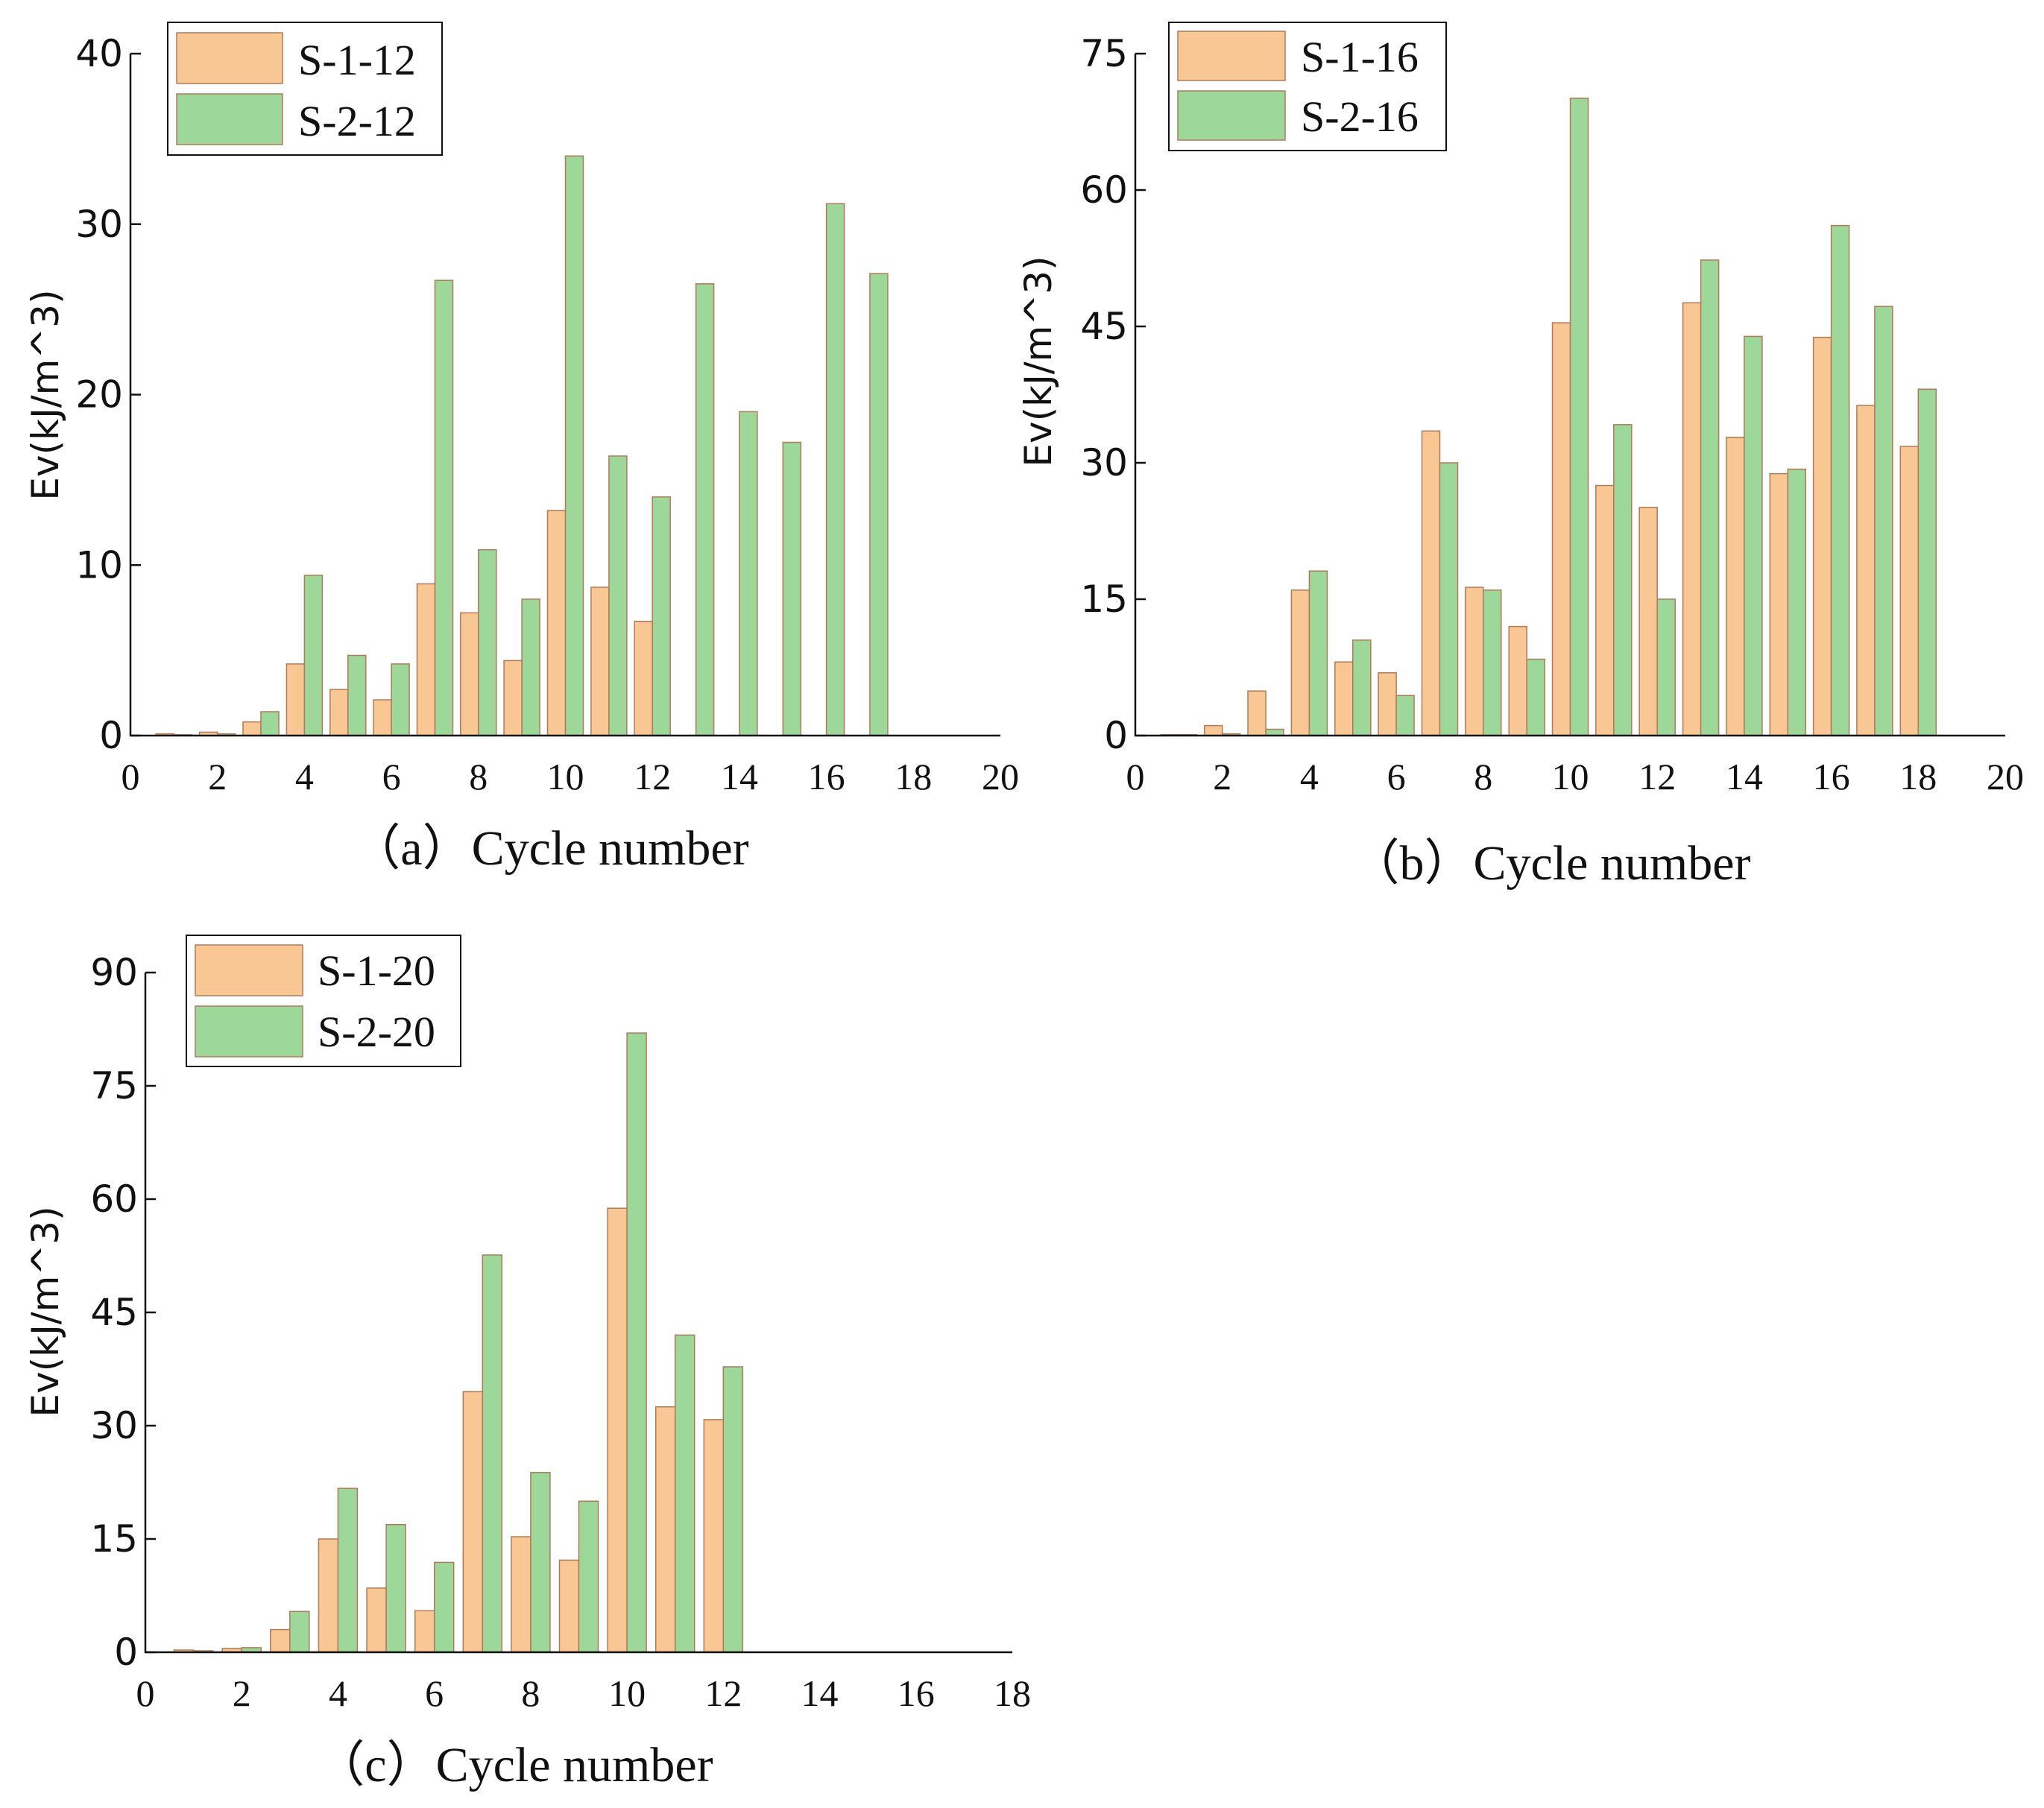 The image size is (2044, 1808). I want to click on panel-a-xtick-label: 10, so click(566, 776).